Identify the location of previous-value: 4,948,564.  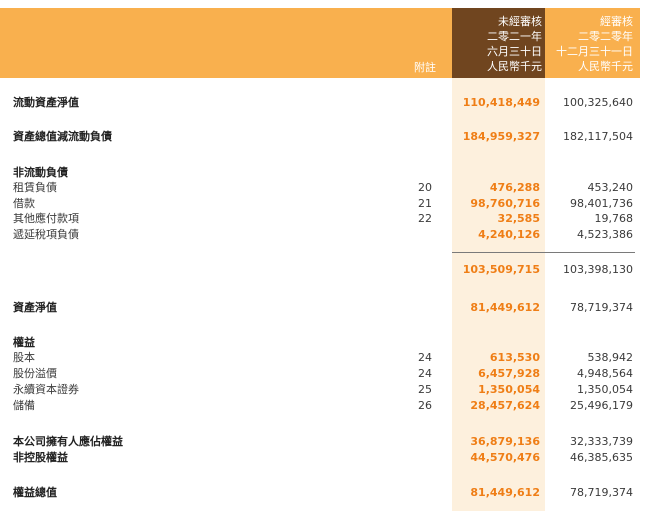
(605, 373).